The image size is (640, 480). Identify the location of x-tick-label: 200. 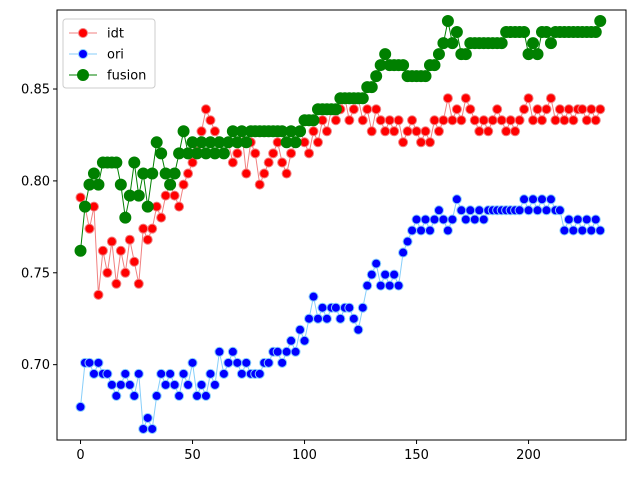
(528, 455).